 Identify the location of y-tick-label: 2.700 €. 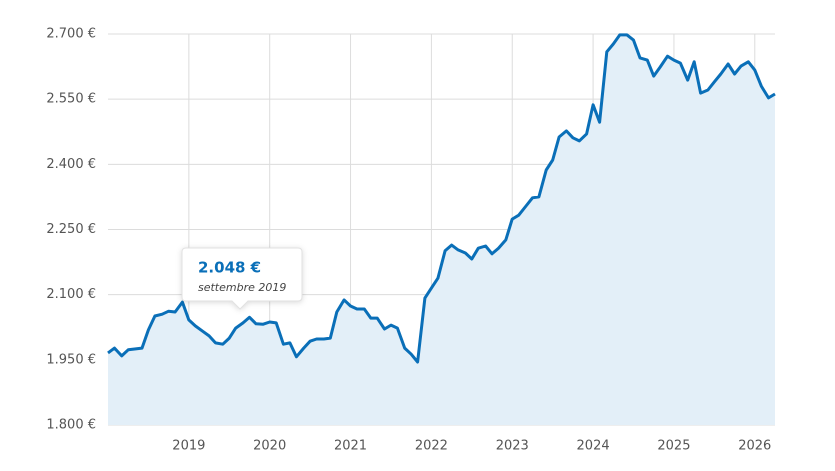
(71, 34).